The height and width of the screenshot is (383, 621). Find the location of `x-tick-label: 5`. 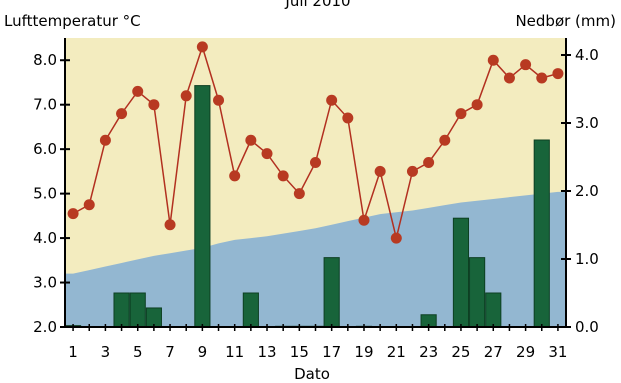

x-tick-label: 5 is located at coordinates (138, 352).